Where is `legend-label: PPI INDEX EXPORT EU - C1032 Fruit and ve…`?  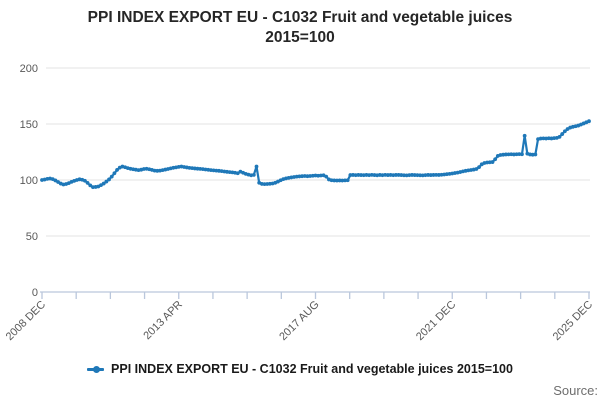 legend-label: PPI INDEX EXPORT EU - C1032 Fruit and ve… is located at coordinates (312, 369).